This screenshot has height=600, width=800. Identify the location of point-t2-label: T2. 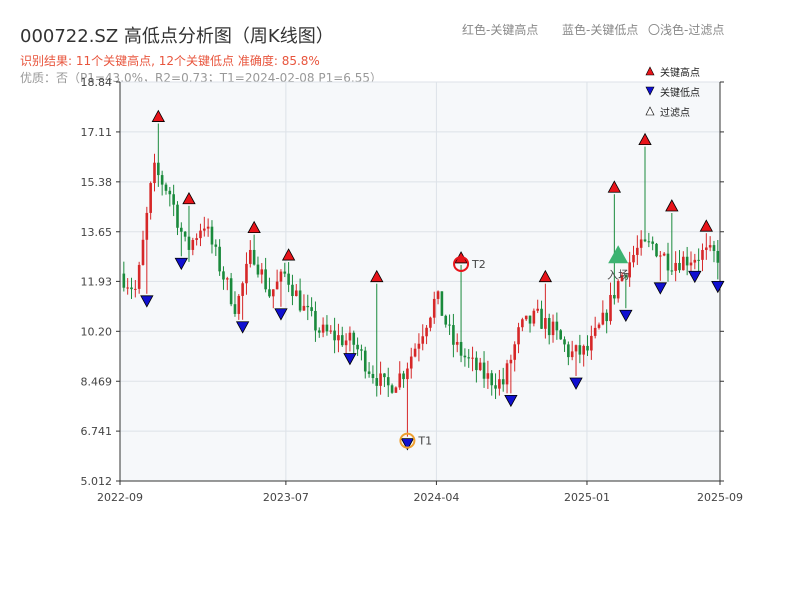
(478, 264).